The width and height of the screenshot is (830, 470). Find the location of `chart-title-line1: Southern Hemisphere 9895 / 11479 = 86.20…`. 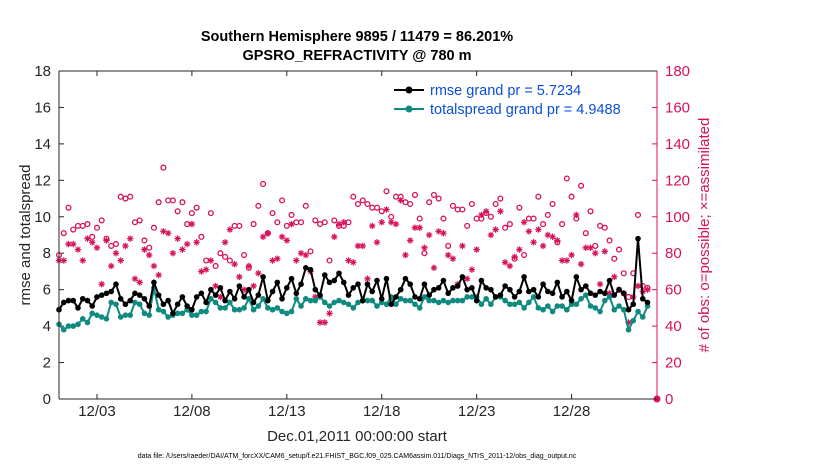

chart-title-line1: Southern Hemisphere 9895 / 11479 = 86.20… is located at coordinates (357, 37).